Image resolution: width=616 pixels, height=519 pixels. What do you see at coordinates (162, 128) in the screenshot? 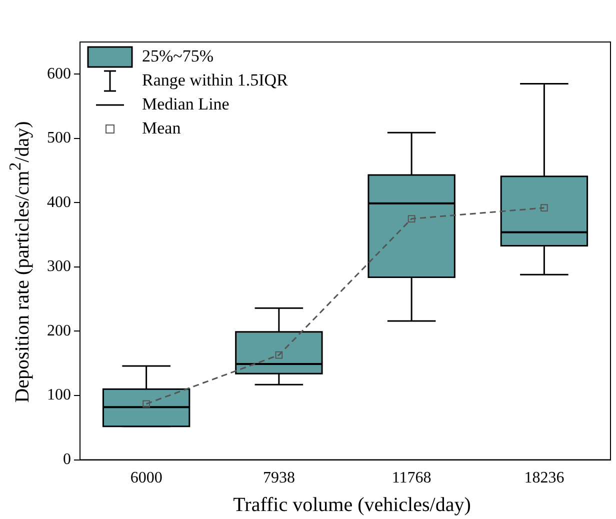
I see `legend-label: Mean` at bounding box center [162, 128].